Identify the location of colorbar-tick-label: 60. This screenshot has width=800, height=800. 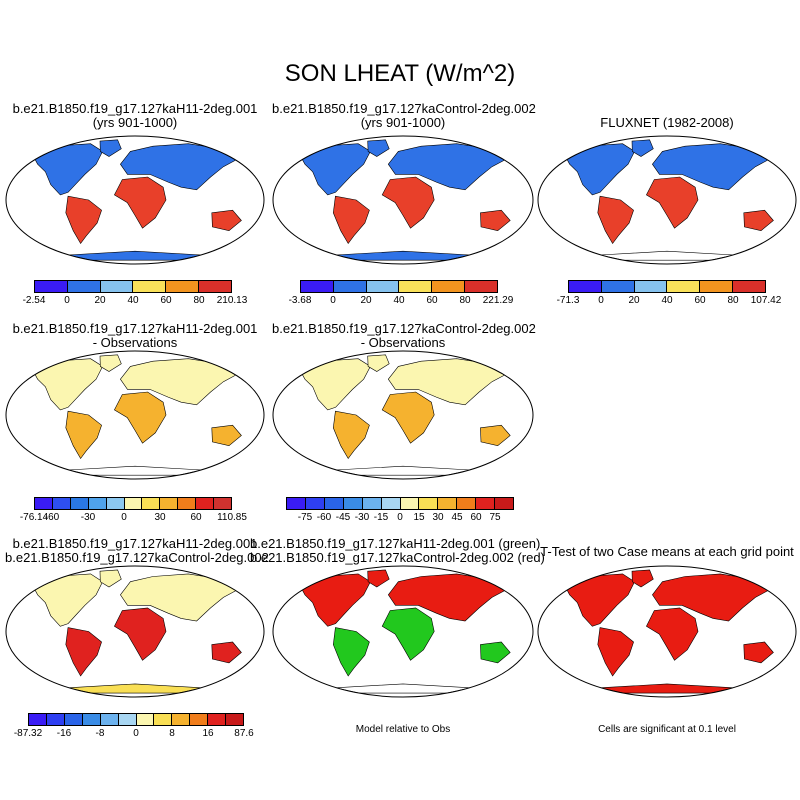
(432, 300).